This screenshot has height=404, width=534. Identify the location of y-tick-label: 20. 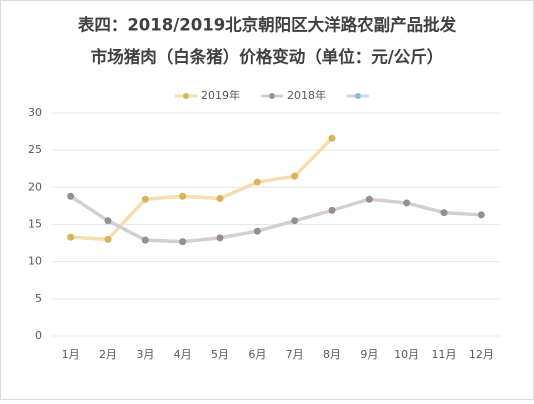
(35, 186).